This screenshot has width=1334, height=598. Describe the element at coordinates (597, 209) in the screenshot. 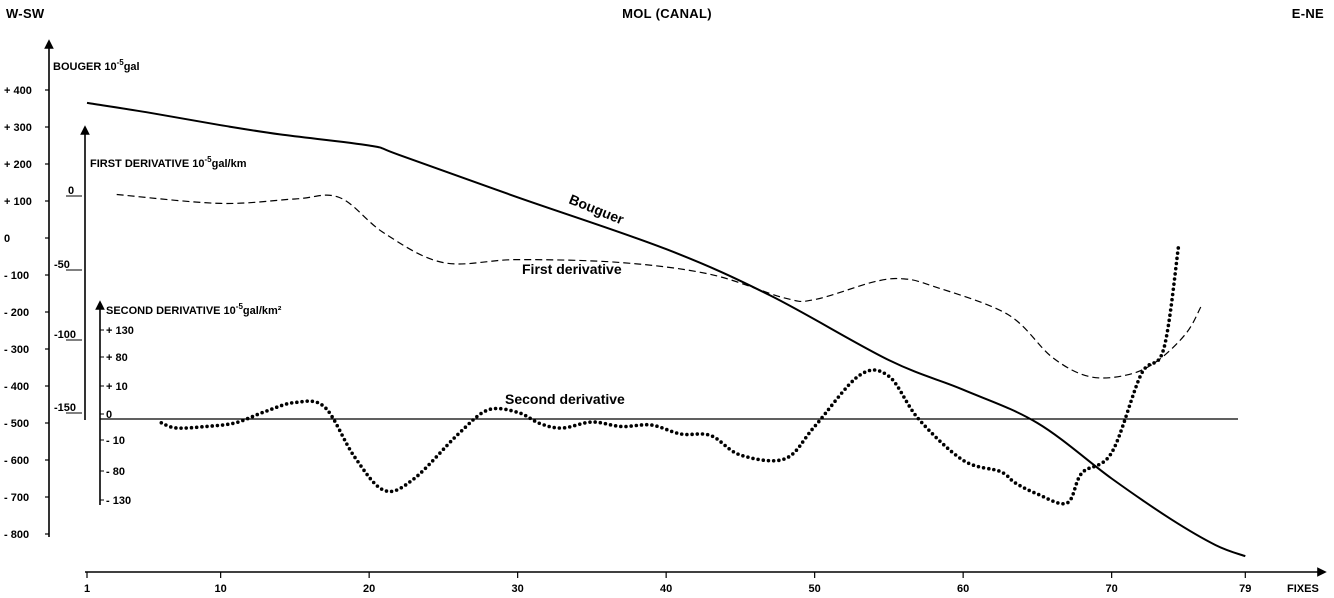

I see `bouguer-annotation: Bouguer` at that location.